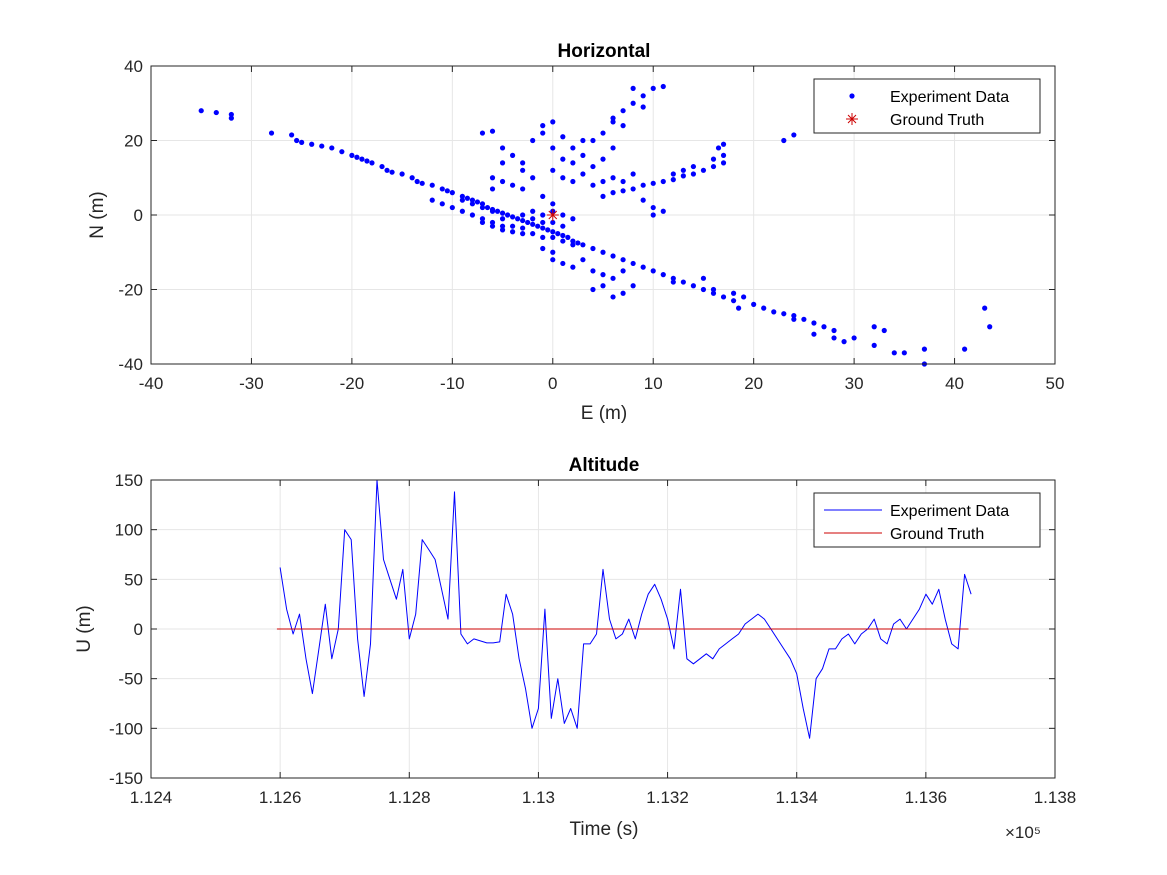 The width and height of the screenshot is (1167, 875). Describe the element at coordinates (667, 797) in the screenshot. I see `x-tick-label: 1.132` at that location.